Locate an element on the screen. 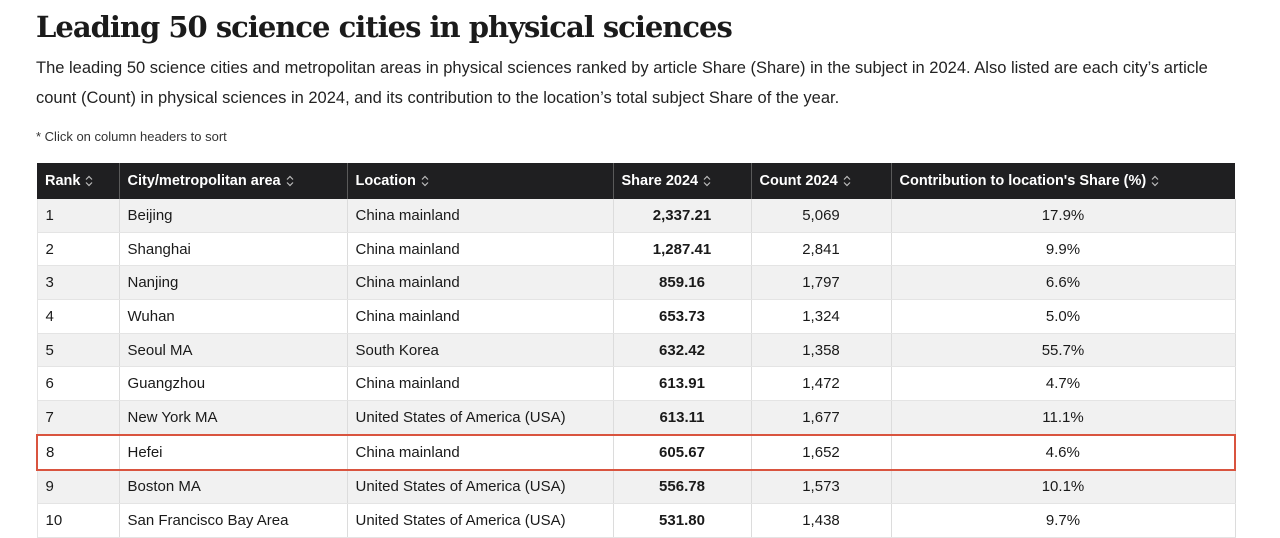  column-label: Rank is located at coordinates (63, 181).